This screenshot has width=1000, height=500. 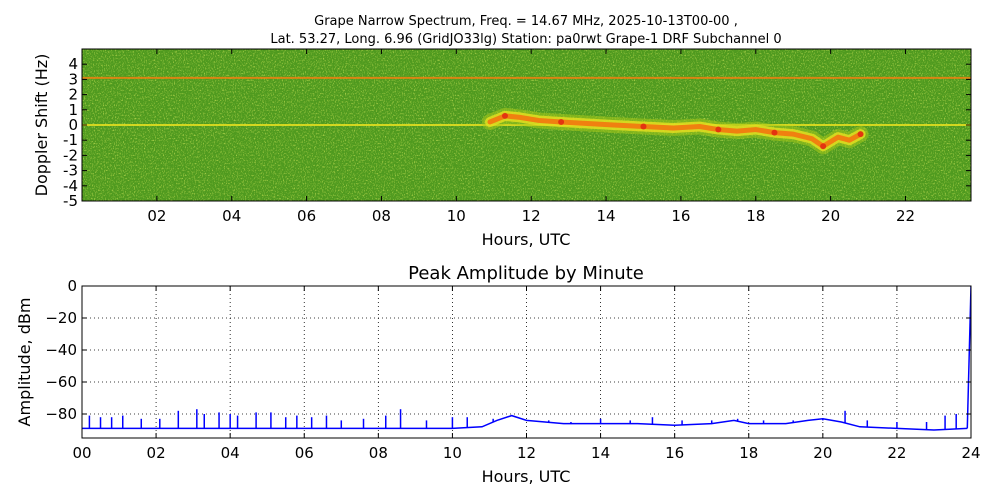 What do you see at coordinates (24, 362) in the screenshot?
I see `amplitude-y-axis-title: Amplitude, dBm` at bounding box center [24, 362].